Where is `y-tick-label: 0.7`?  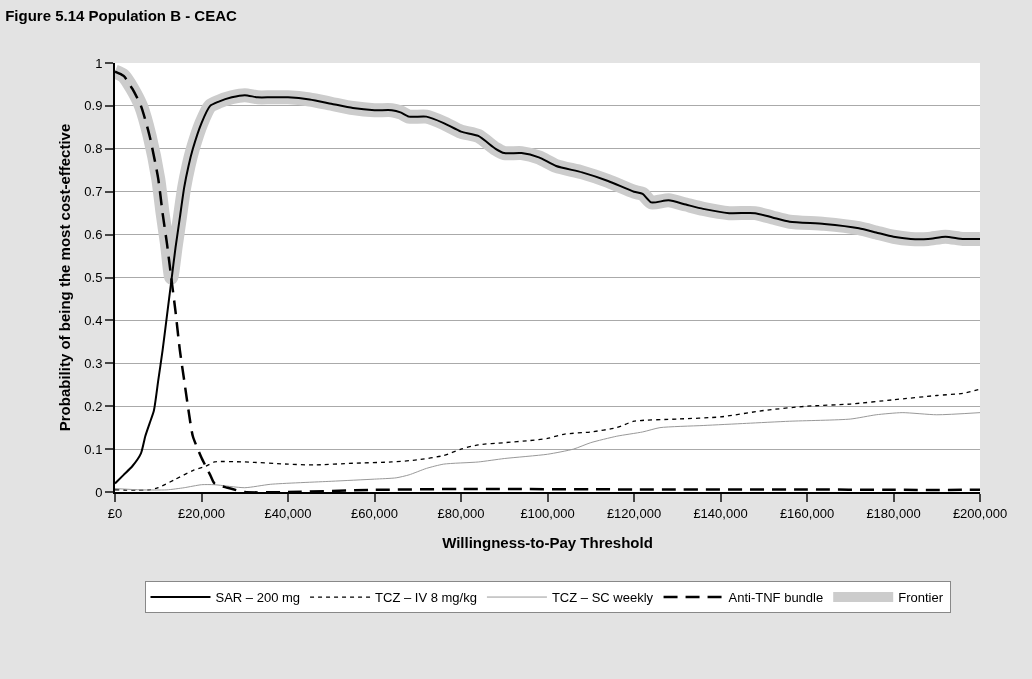
y-tick-label: 0.7 is located at coordinates (93, 192).